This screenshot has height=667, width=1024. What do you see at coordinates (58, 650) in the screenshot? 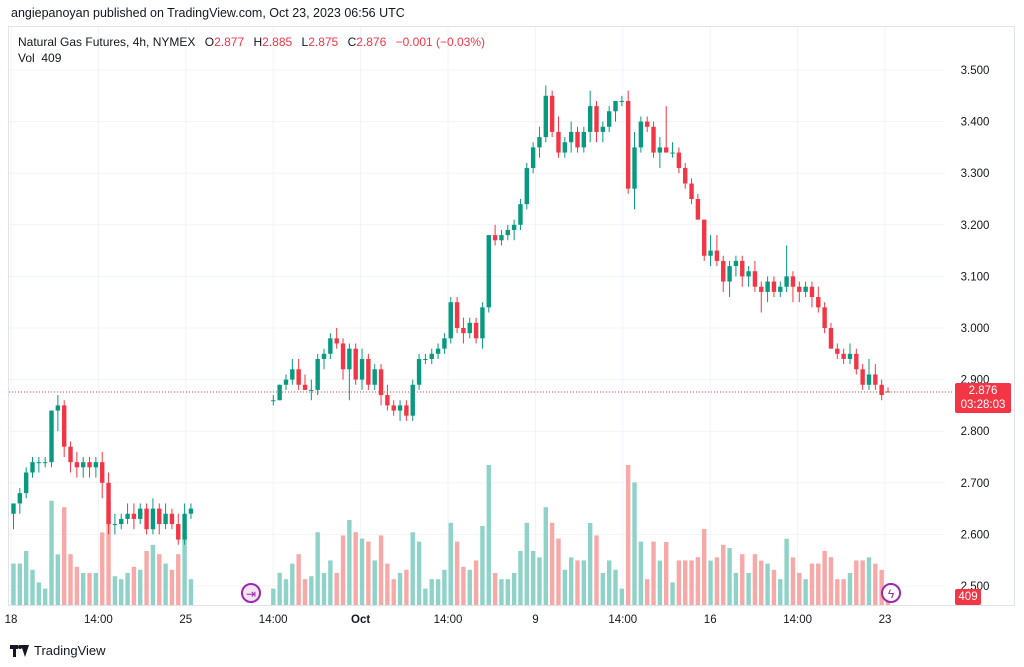
I see `footer-brand: TradingView` at bounding box center [58, 650].